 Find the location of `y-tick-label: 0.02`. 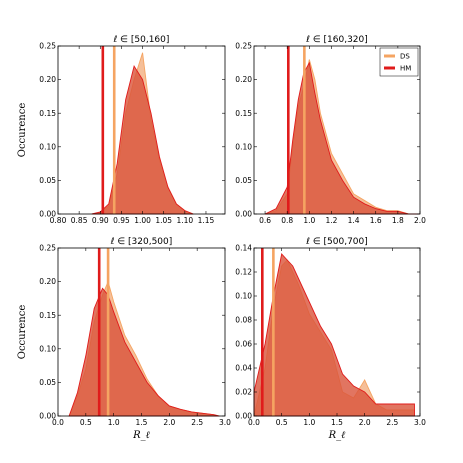

y-tick-label: 0.02 is located at coordinates (243, 392).